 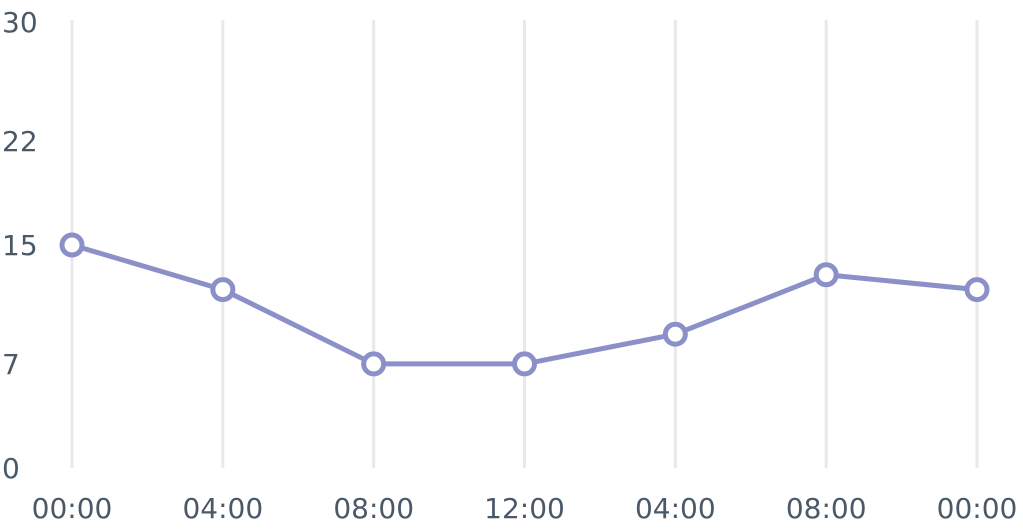 What do you see at coordinates (20, 141) in the screenshot?
I see `y-tick-label: 22` at bounding box center [20, 141].